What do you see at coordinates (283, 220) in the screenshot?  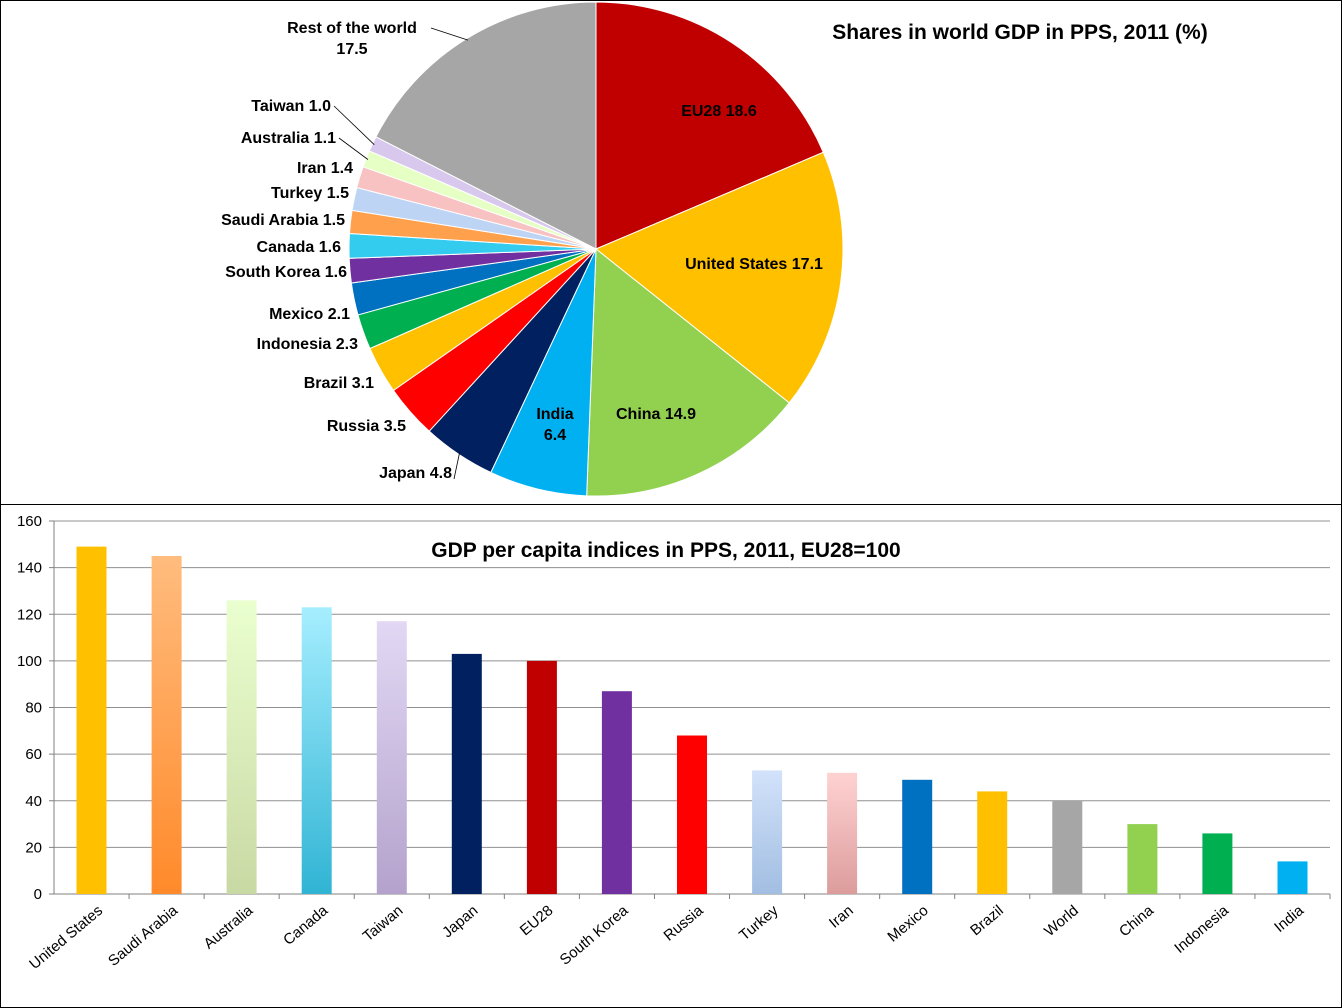 I see `pie-label-saudi-arabia: Saudi Arabia 1.5` at bounding box center [283, 220].